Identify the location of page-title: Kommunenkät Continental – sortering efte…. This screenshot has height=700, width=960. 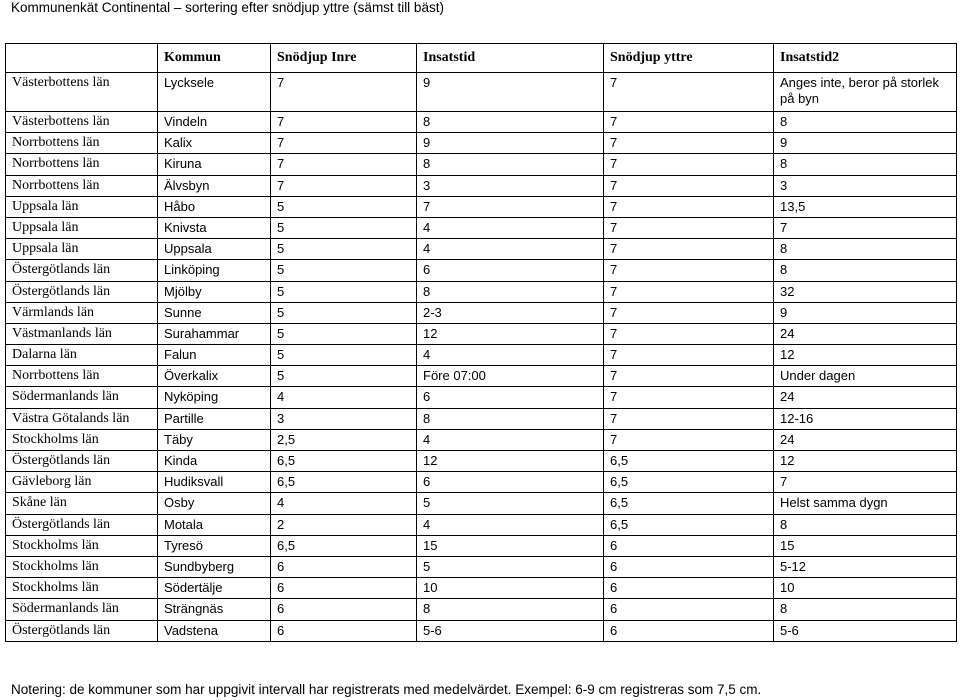
(227, 7).